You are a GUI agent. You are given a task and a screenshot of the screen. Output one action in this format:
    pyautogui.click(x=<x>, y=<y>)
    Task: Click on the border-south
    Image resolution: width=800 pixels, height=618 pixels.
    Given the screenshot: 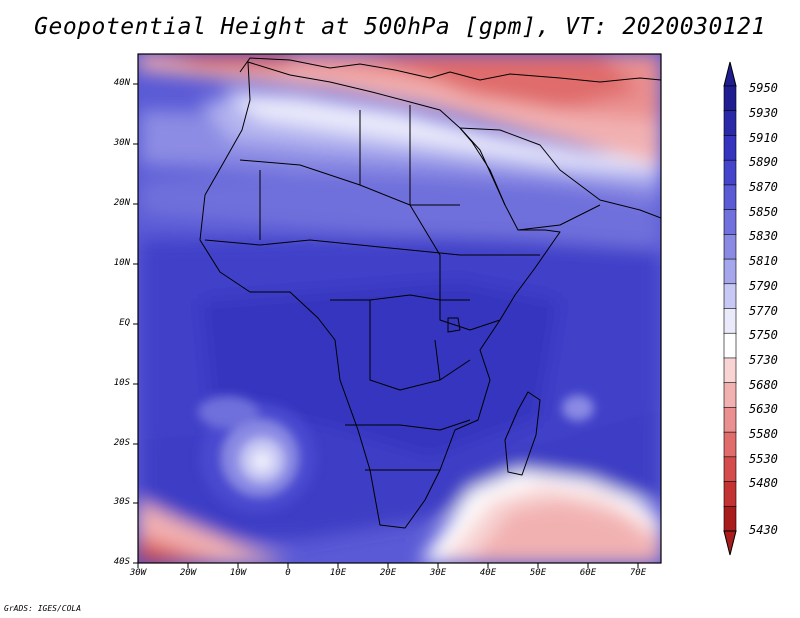 What is the action you would take?
    pyautogui.click(x=408, y=425)
    